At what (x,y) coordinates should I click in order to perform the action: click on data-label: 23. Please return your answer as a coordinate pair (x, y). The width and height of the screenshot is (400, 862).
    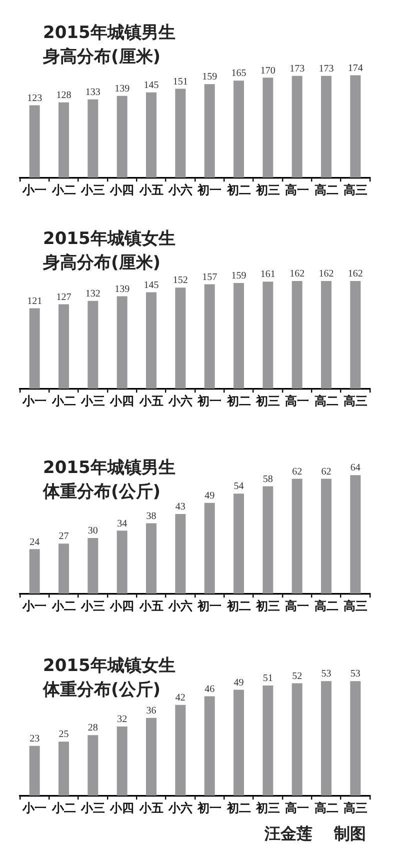
    Looking at the image, I should click on (35, 739).